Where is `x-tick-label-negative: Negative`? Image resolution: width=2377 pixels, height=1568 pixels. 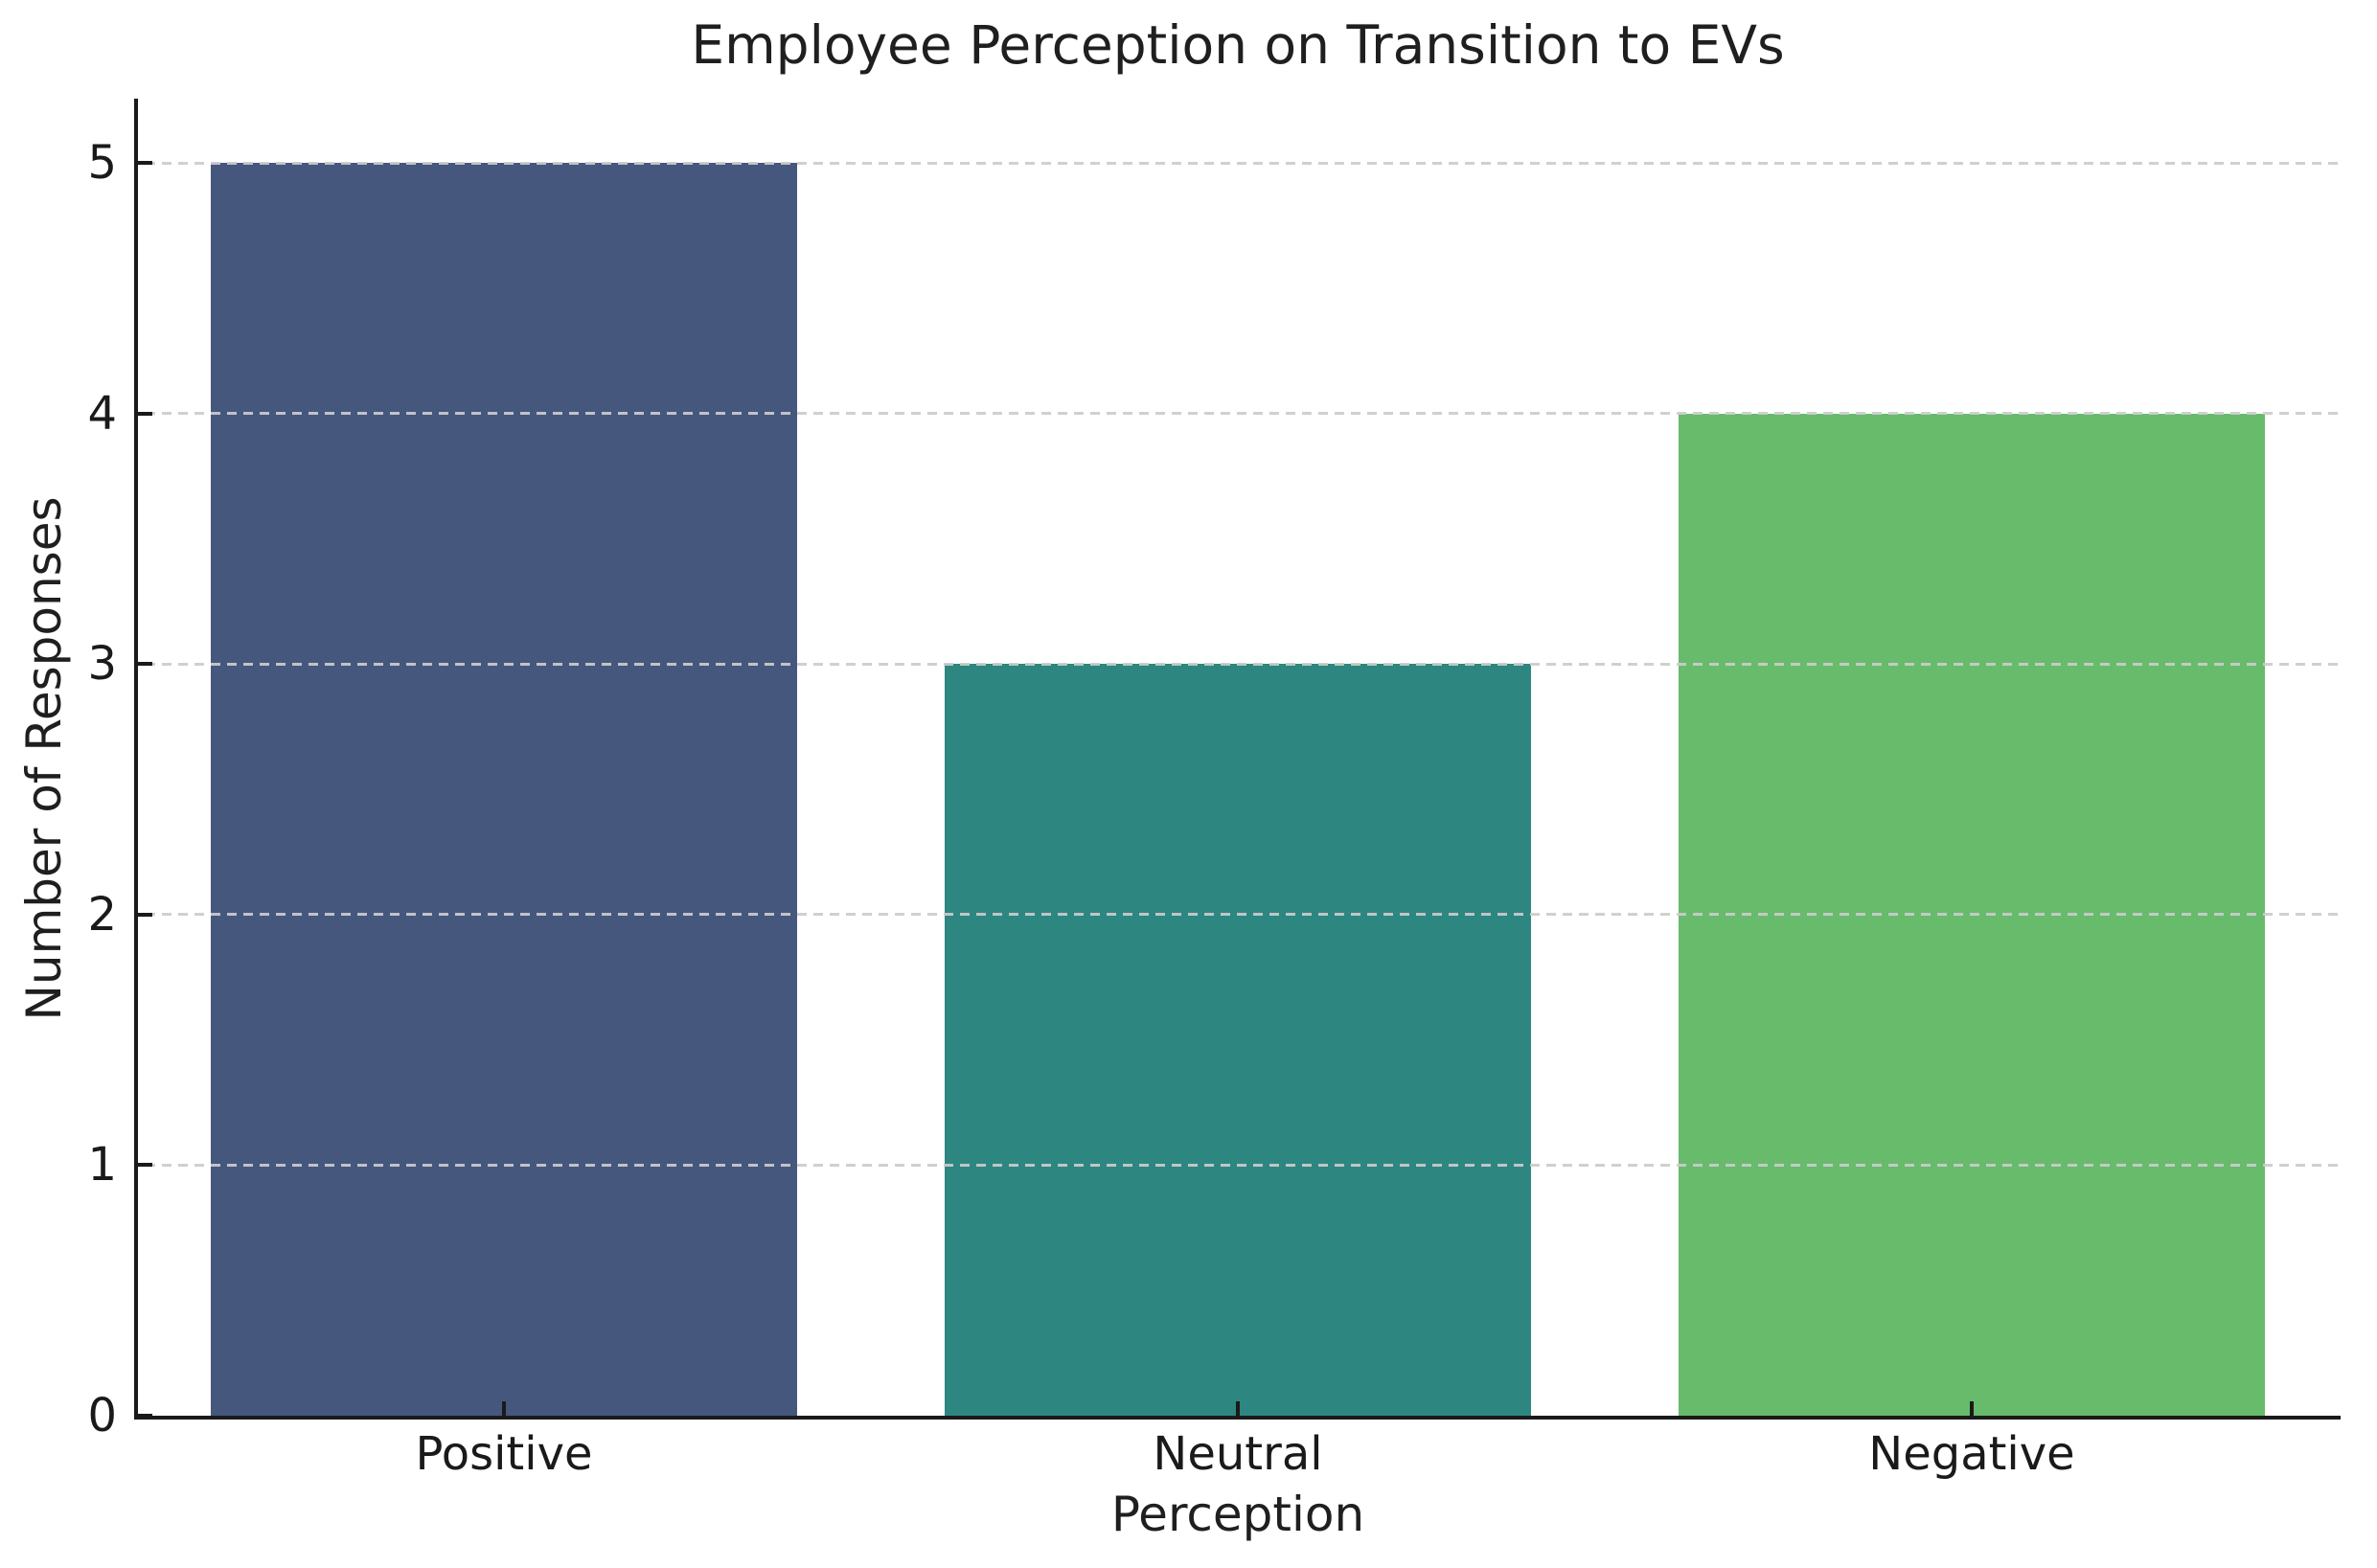
x-tick-label-negative: Negative is located at coordinates (1971, 1454).